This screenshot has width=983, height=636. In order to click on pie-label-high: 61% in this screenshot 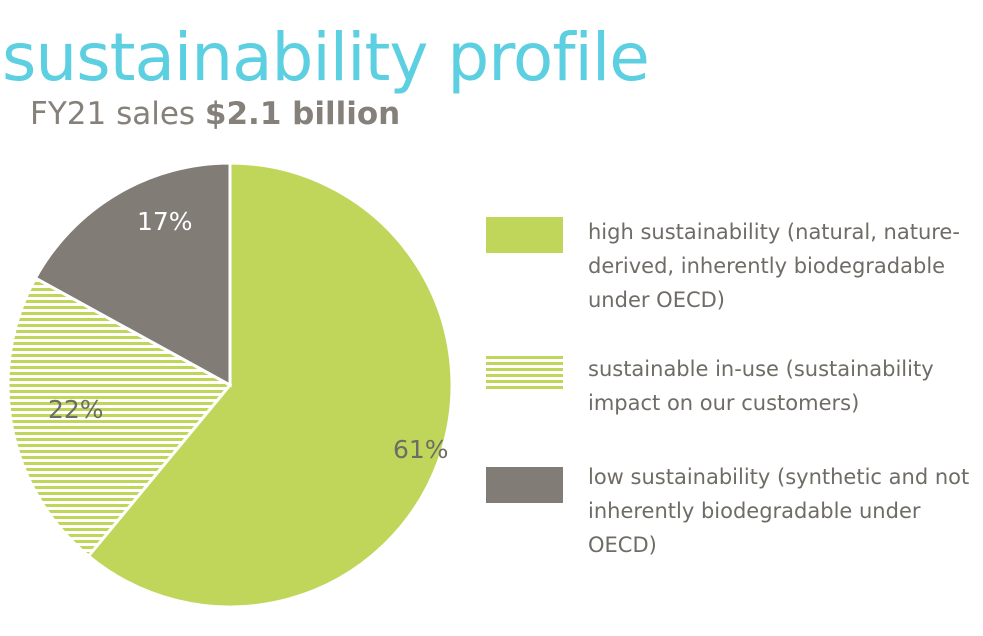, I will do `click(421, 449)`.